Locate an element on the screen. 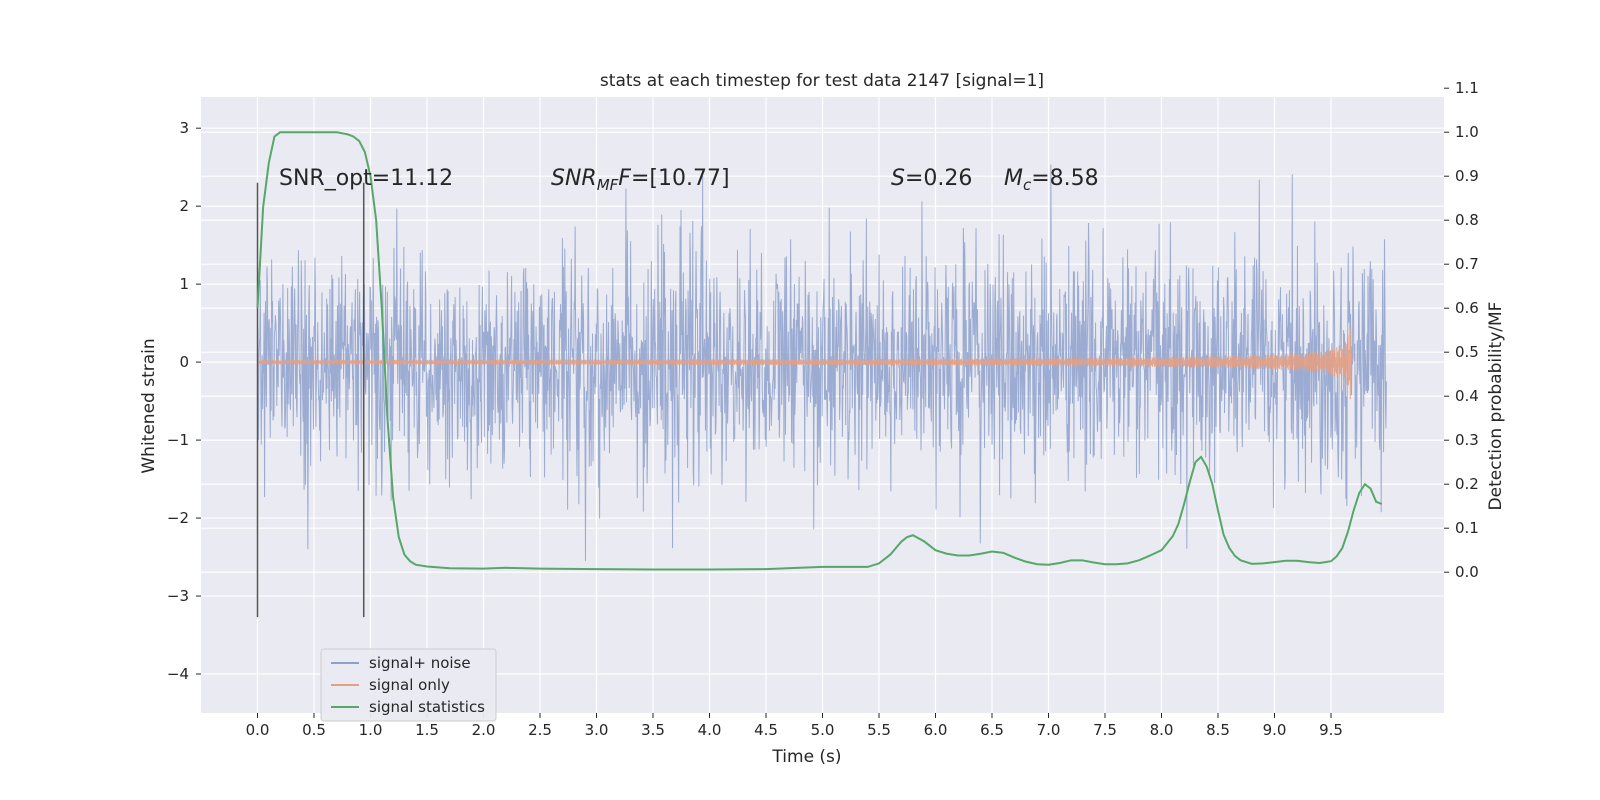 This screenshot has height=800, width=1600. y-tick-label: −2 is located at coordinates (178, 518).